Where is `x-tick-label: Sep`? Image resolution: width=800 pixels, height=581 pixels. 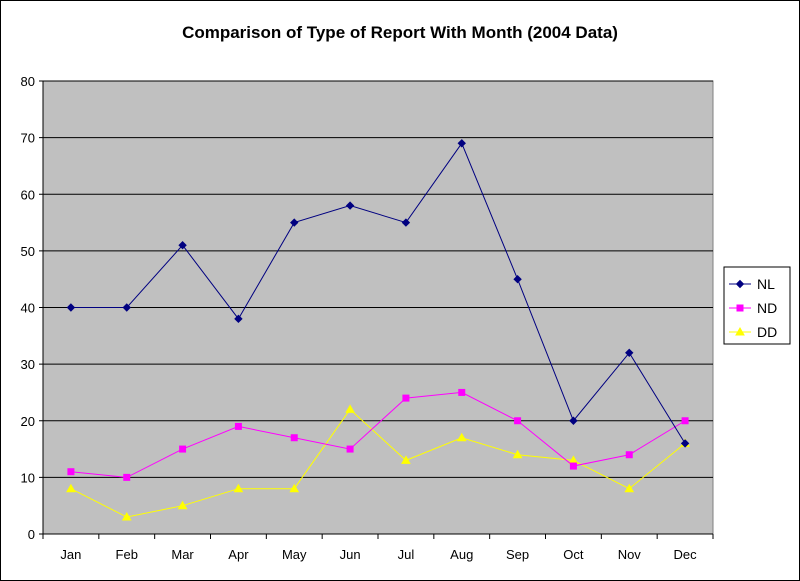
x-tick-label: Sep is located at coordinates (517, 554).